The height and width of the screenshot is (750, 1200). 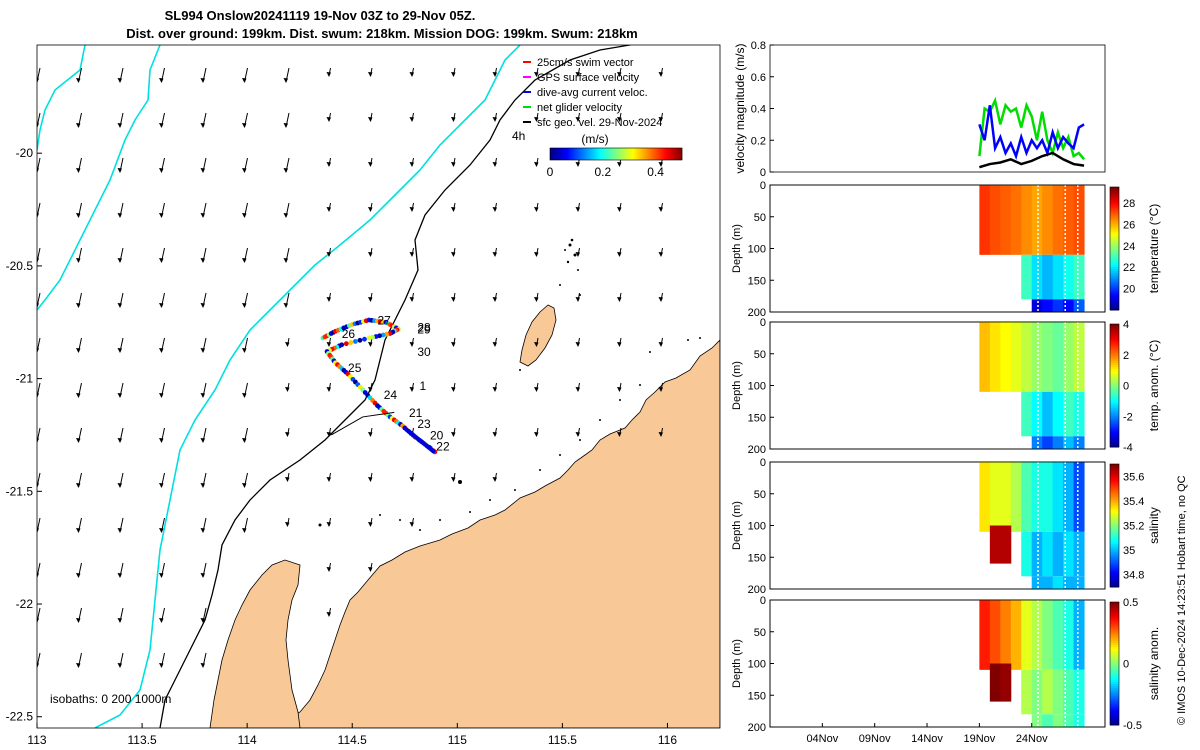 I want to click on colorbar-frame, so click(x=1114, y=663).